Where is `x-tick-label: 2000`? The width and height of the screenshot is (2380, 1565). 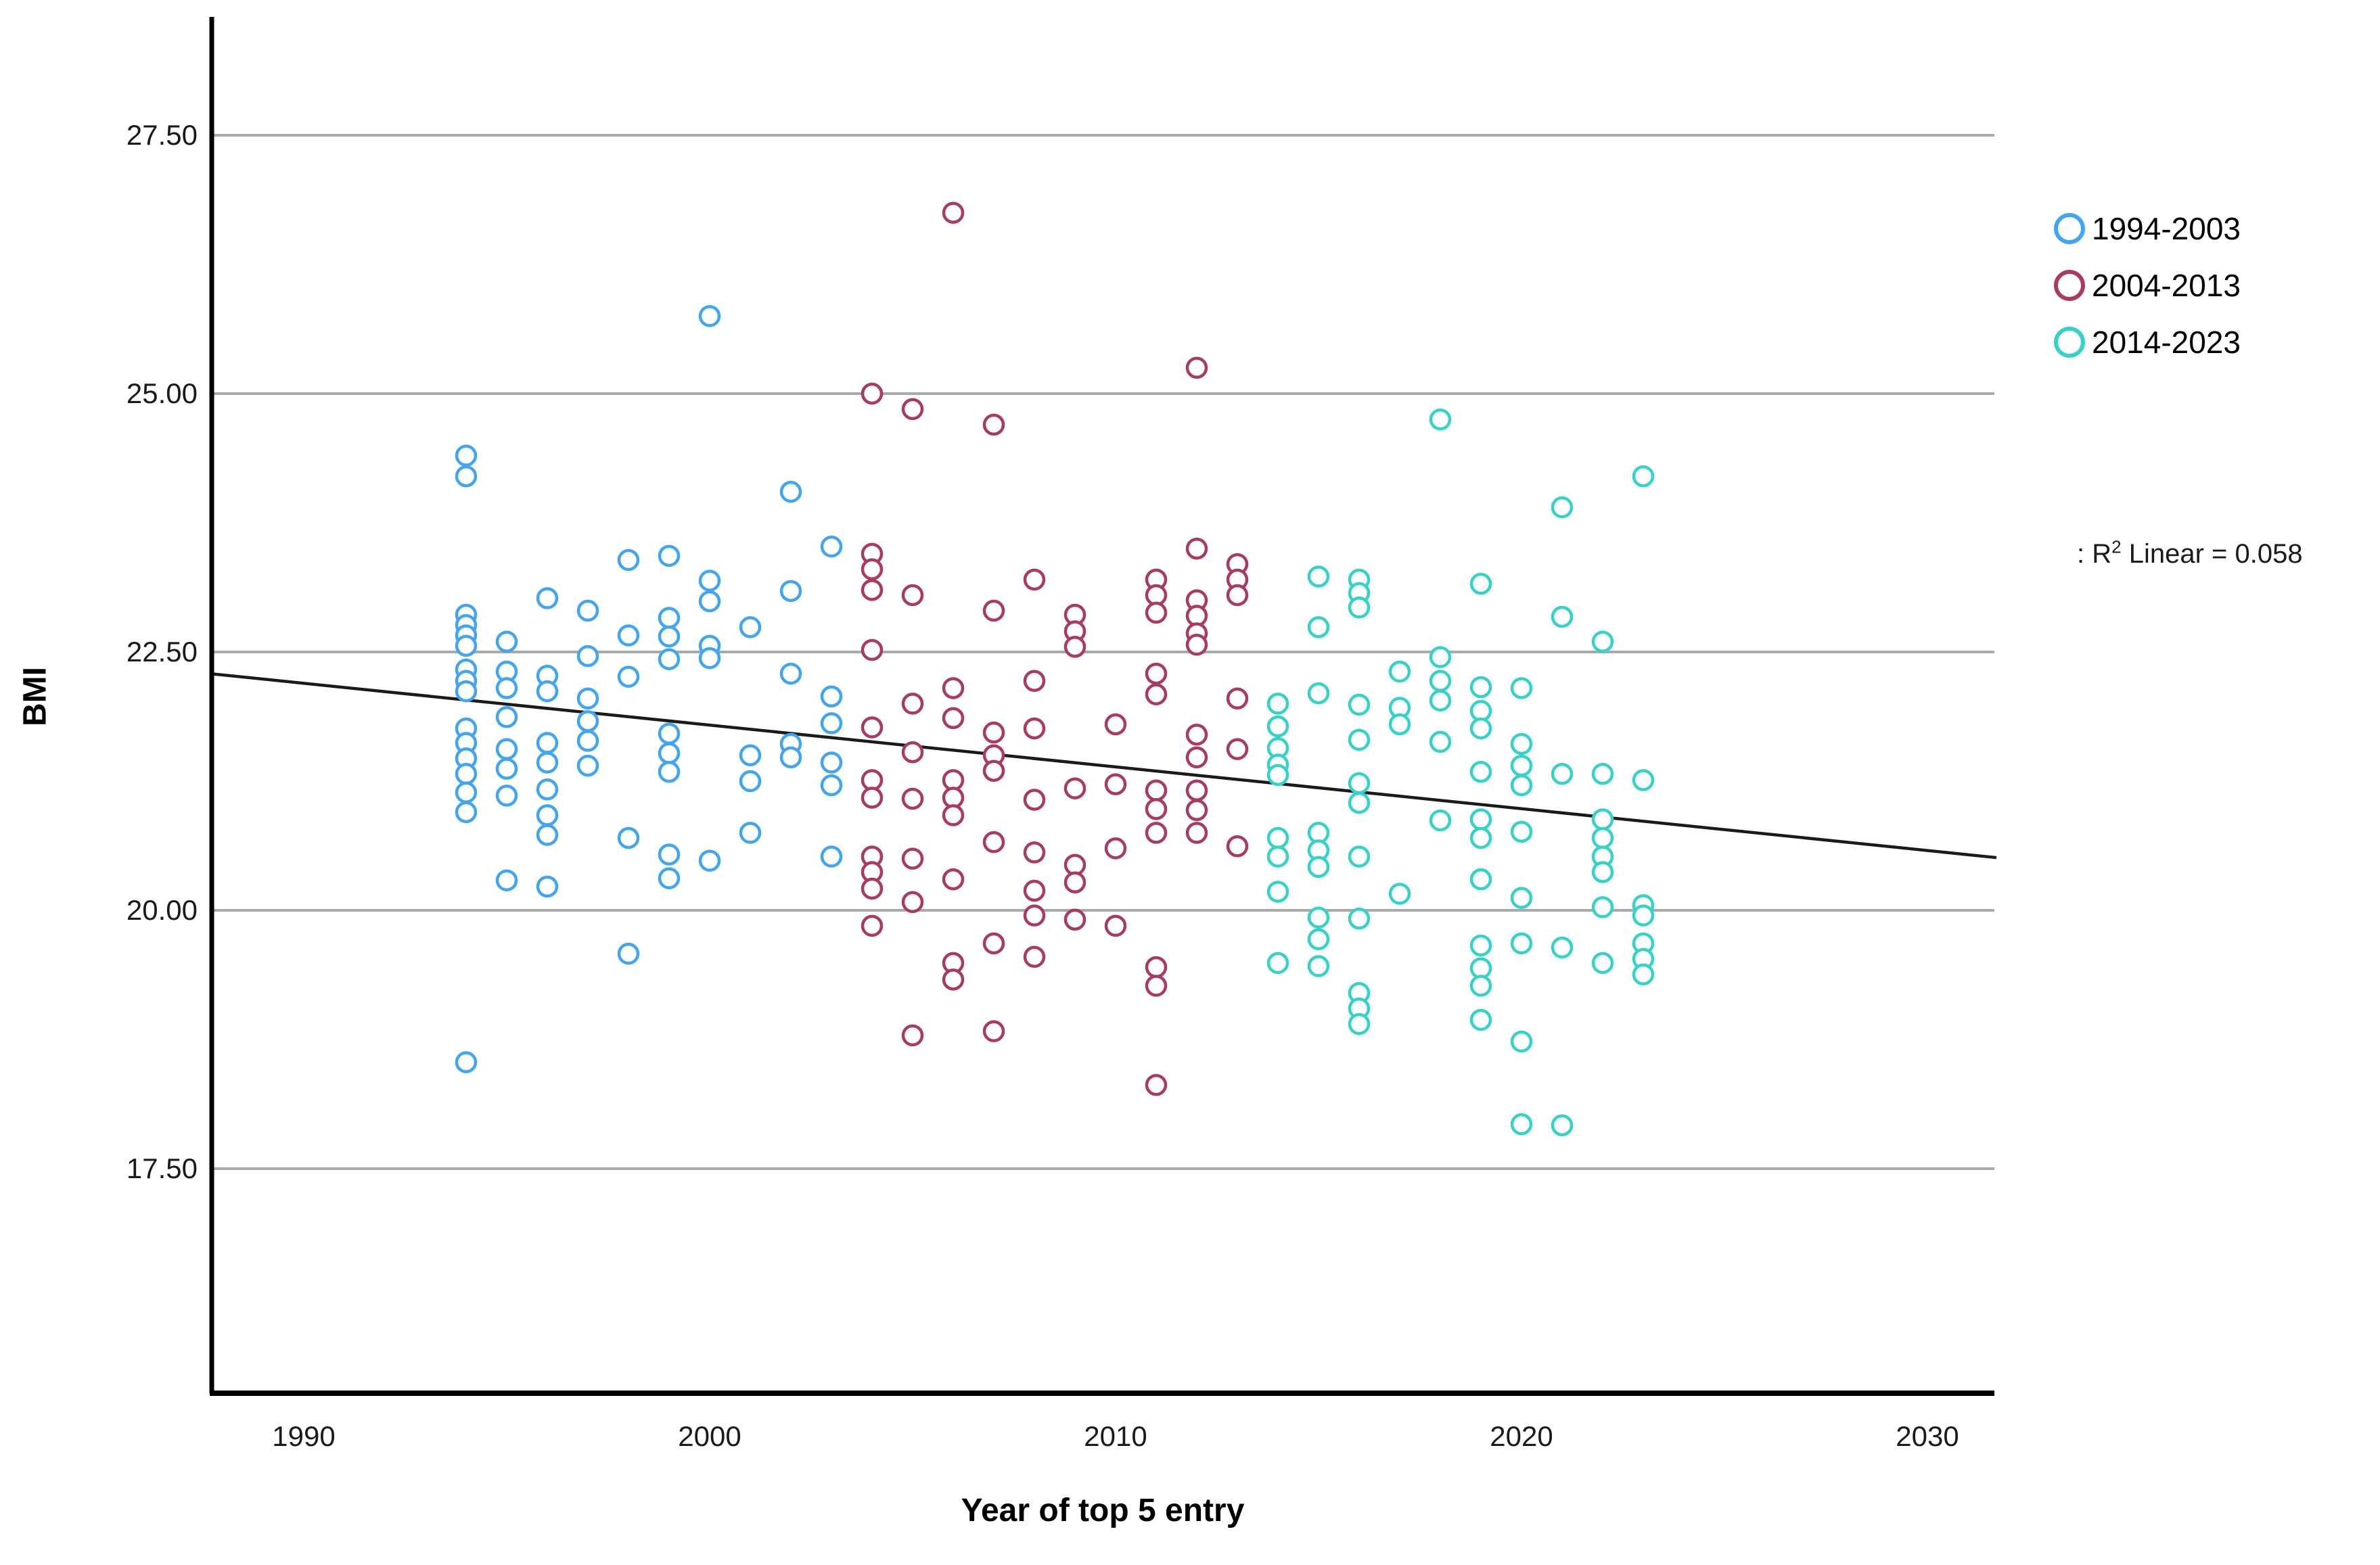
x-tick-label: 2000 is located at coordinates (710, 1436).